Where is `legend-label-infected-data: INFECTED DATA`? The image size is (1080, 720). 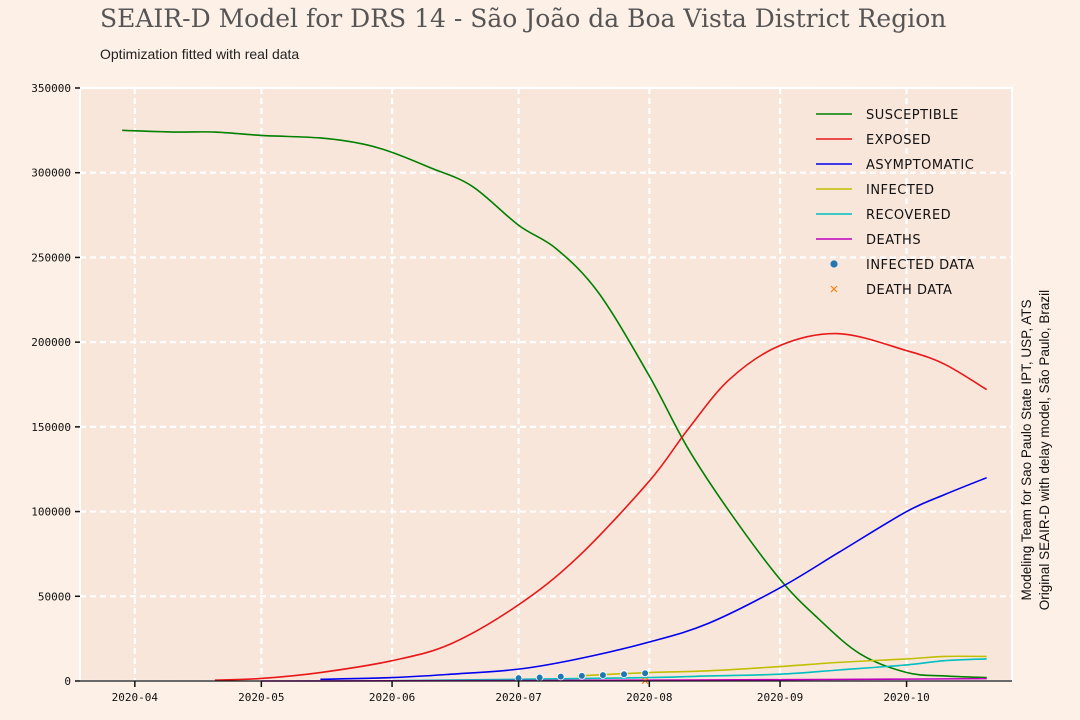 legend-label-infected-data: INFECTED DATA is located at coordinates (920, 265).